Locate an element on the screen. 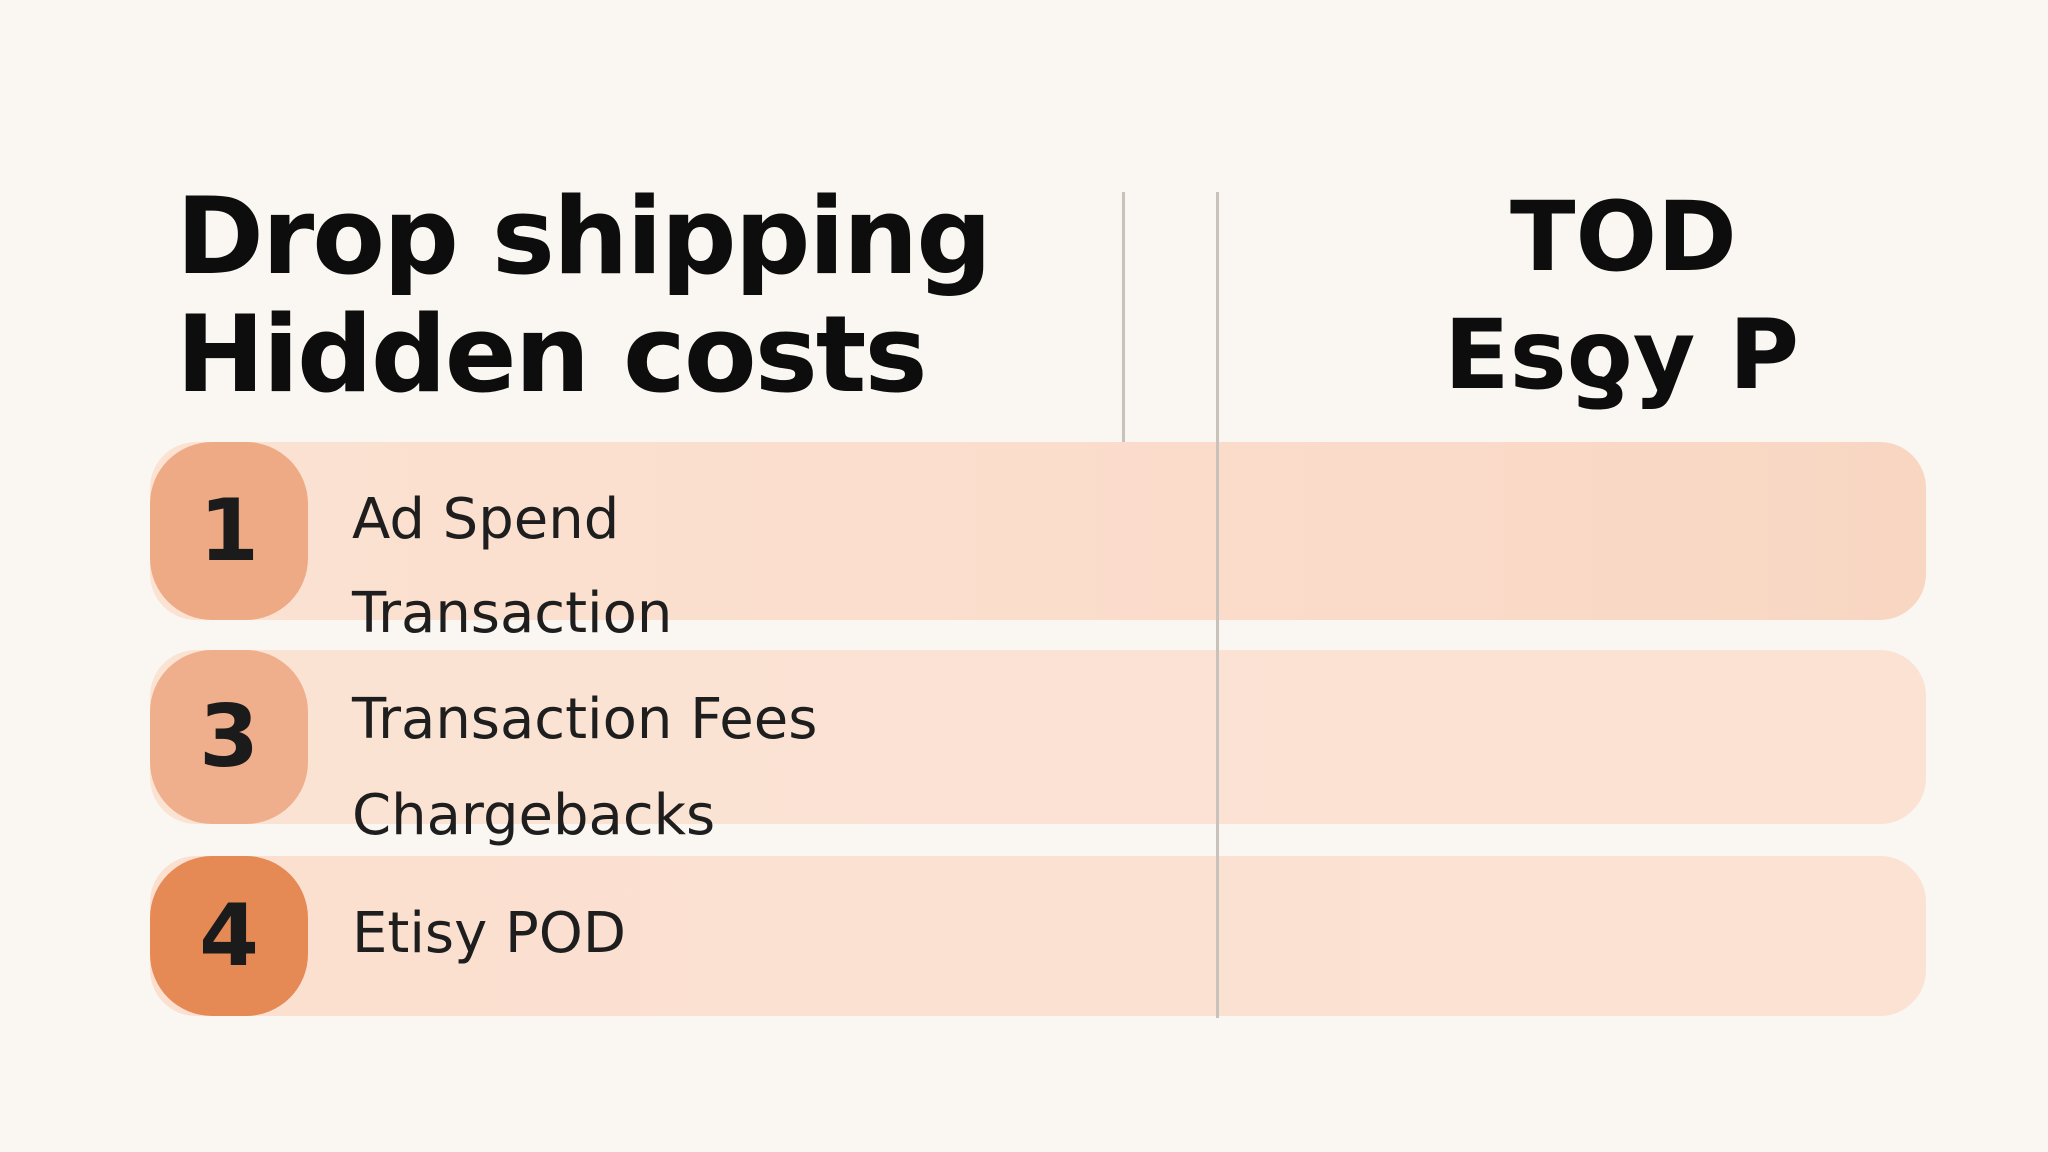  column-divider is located at coordinates (1217, 605).